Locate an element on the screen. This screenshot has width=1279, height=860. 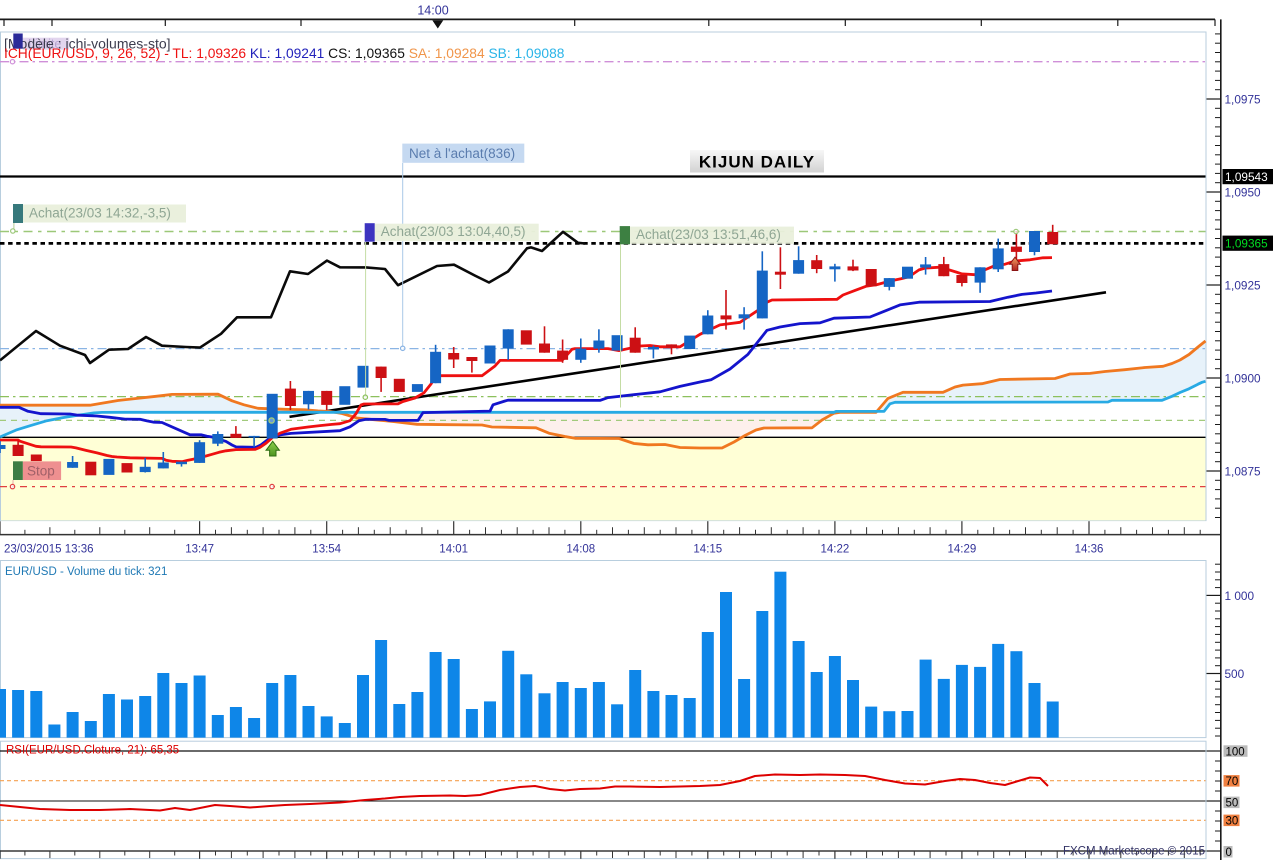
svg-text: 1,0900 is located at coordinates (1243, 379).